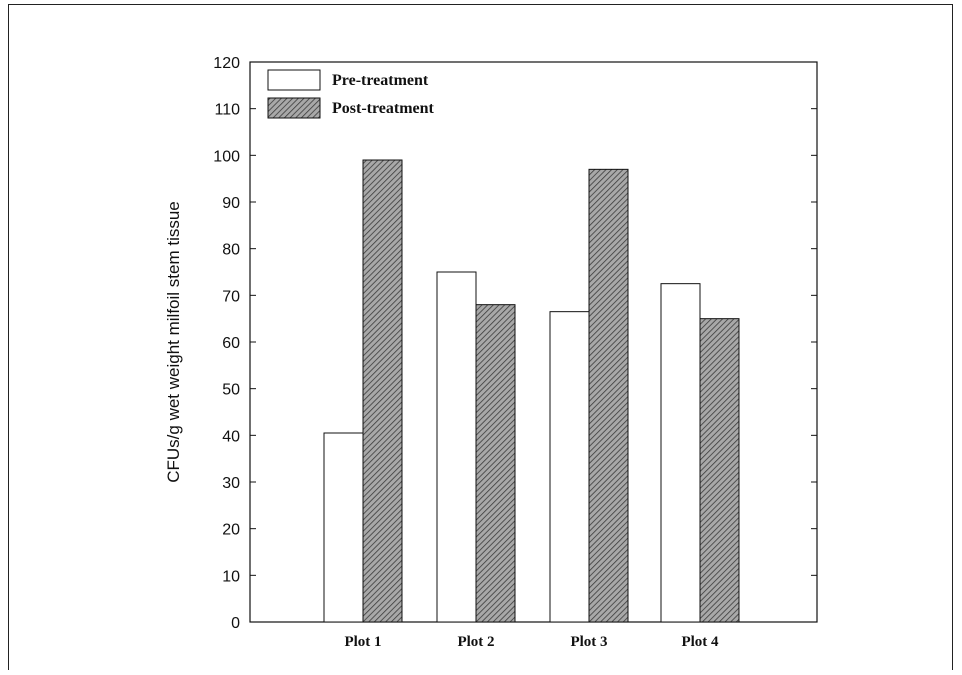 This screenshot has width=962, height=675. Describe the element at coordinates (383, 108) in the screenshot. I see `legend-label: Post-treatment` at that location.